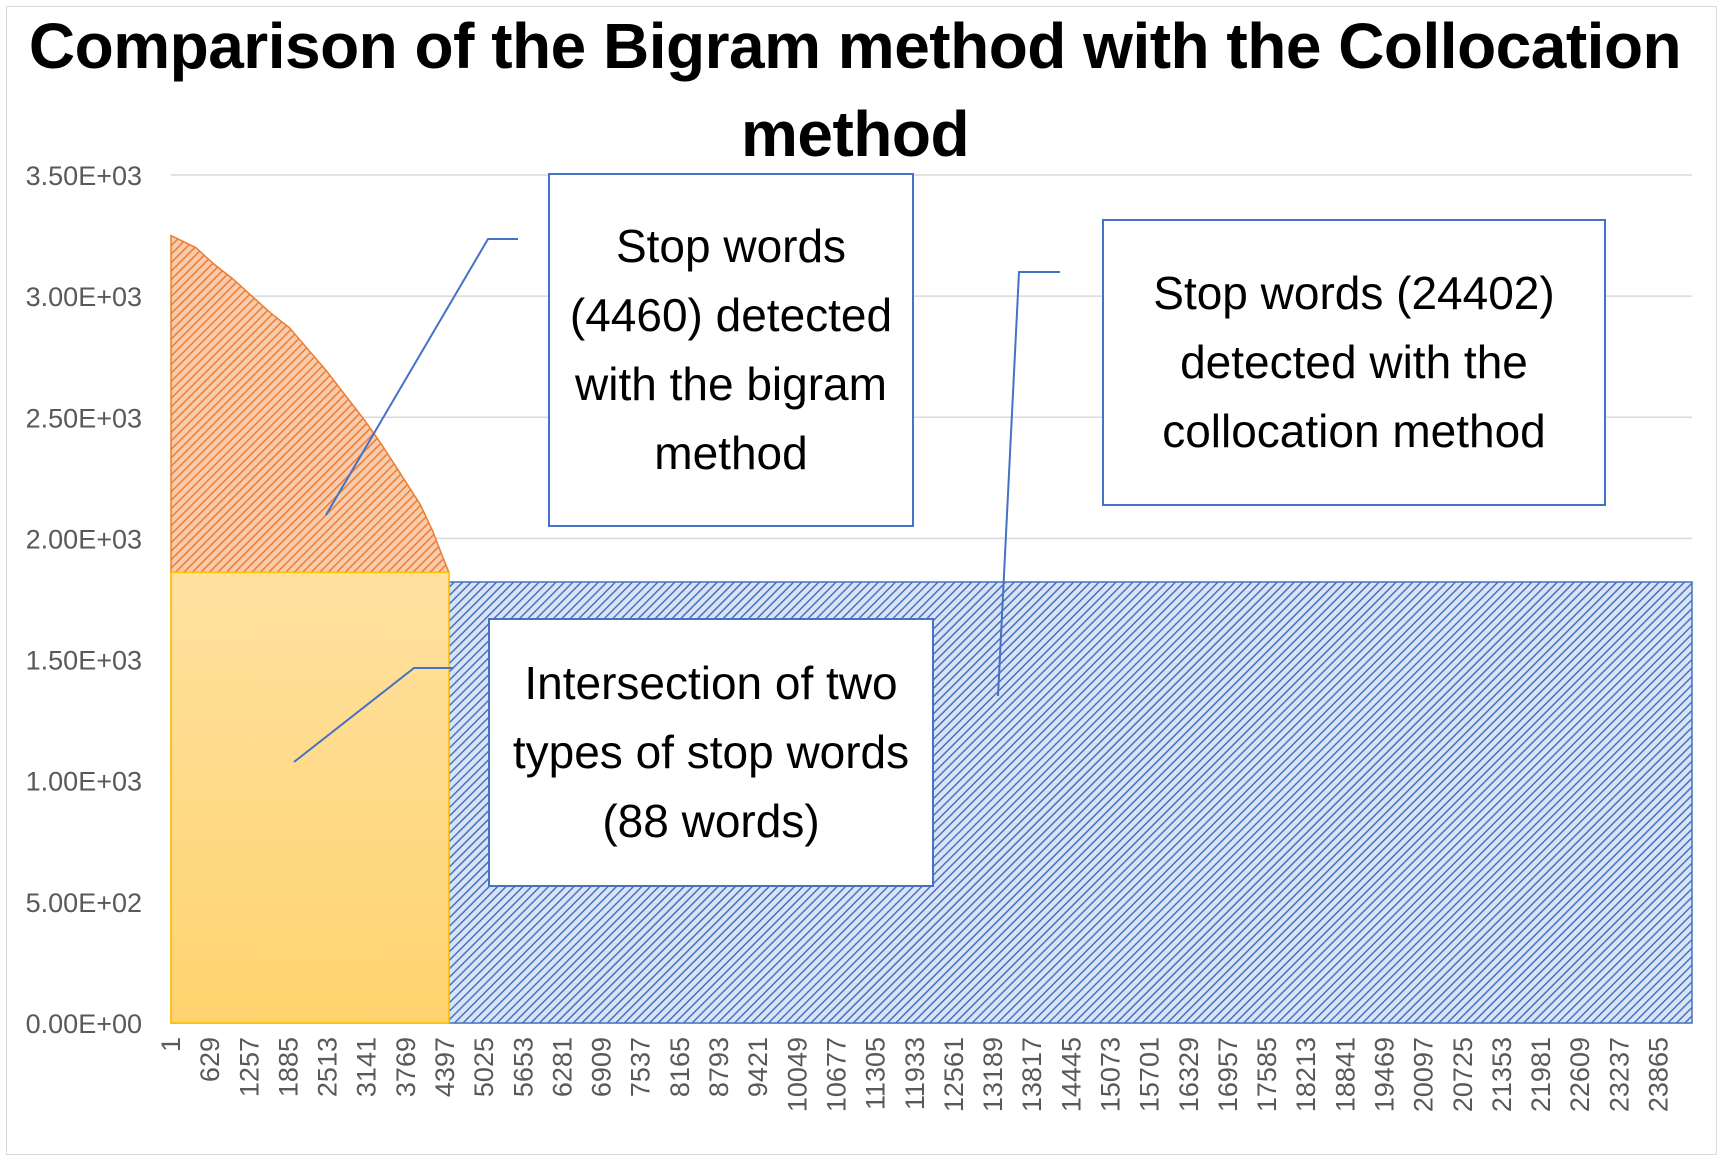 The height and width of the screenshot is (1161, 1725). Describe the element at coordinates (310, 797) in the screenshot. I see `area-intersection` at that location.